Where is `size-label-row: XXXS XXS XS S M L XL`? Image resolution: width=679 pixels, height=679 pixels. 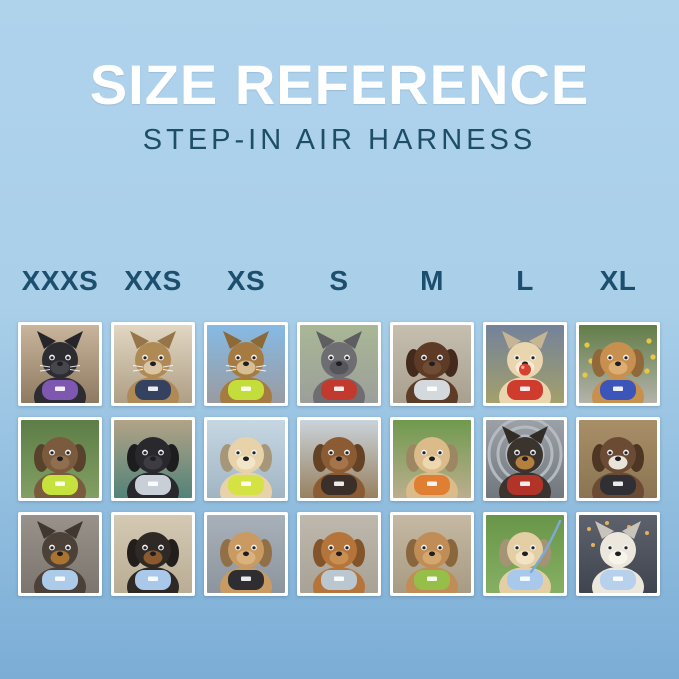
size-label-row: XXXS XXS XS S M L XL is located at coordinates (339, 281).